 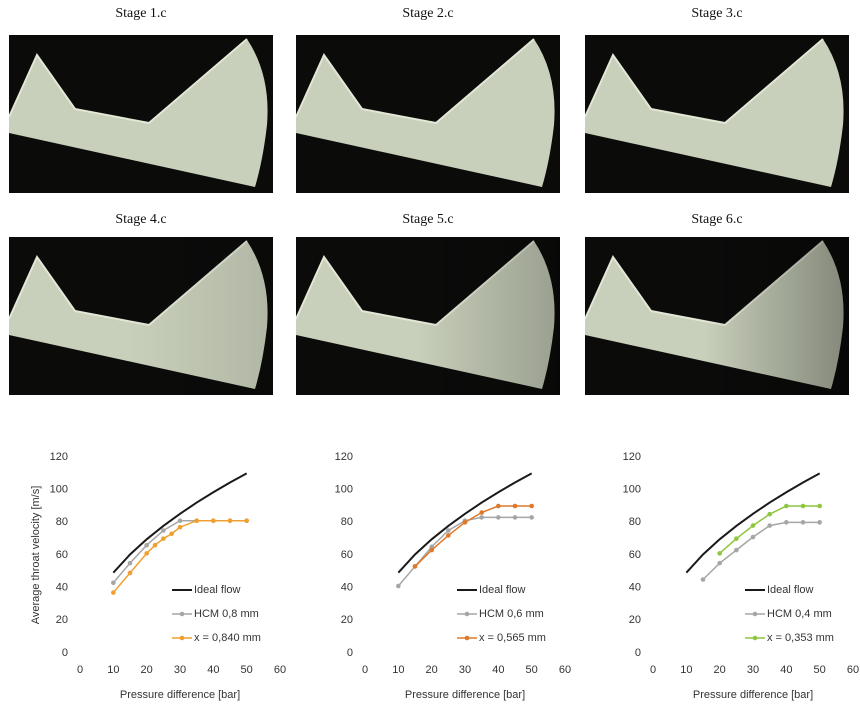 I want to click on legend-label: x = 0,565 mm, so click(x=512, y=638).